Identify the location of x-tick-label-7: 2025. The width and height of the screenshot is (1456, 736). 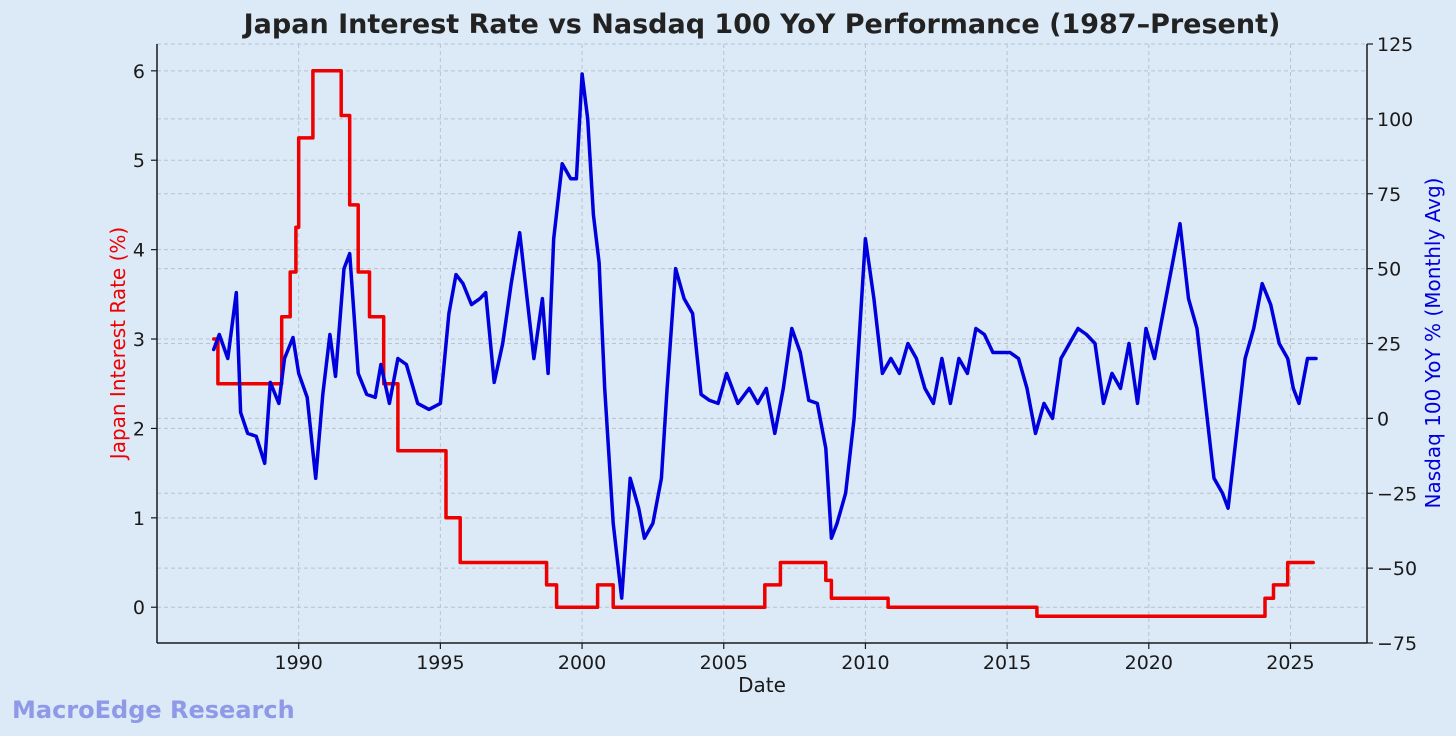
(1290, 663).